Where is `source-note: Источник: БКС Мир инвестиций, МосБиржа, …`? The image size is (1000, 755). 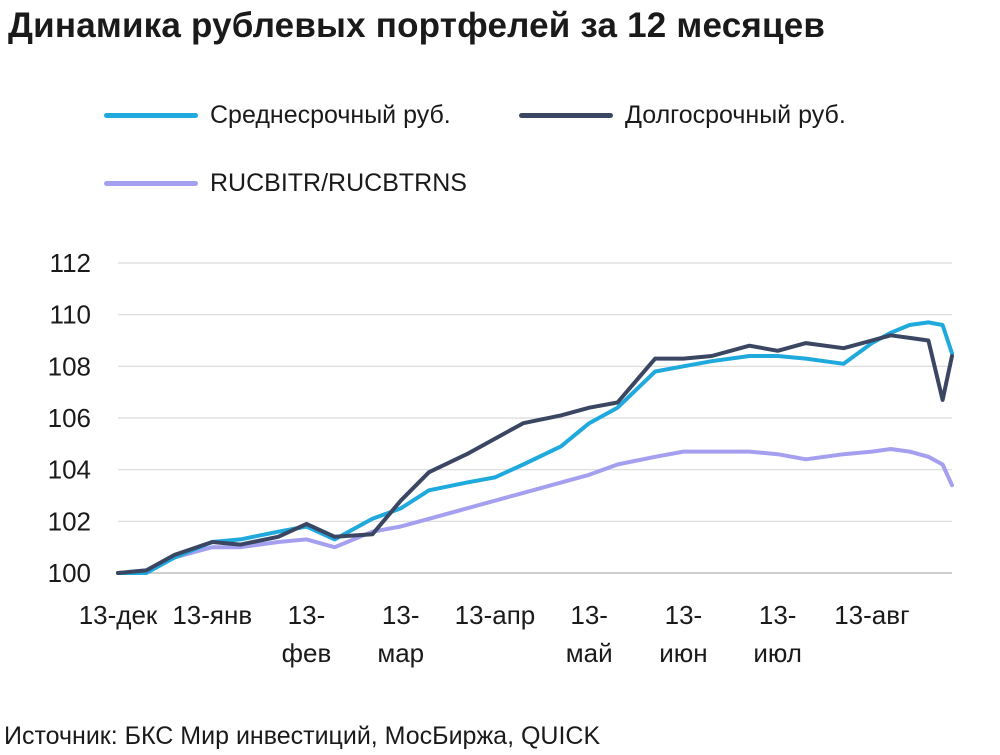 source-note: Источник: БКС Мир инвестиций, МосБиржа, … is located at coordinates (302, 736).